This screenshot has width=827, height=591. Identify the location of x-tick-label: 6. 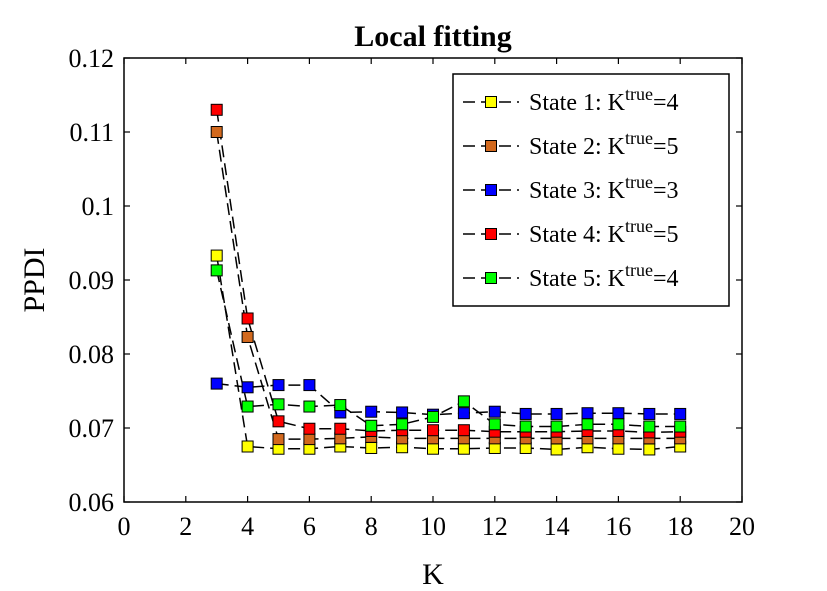
(309, 526).